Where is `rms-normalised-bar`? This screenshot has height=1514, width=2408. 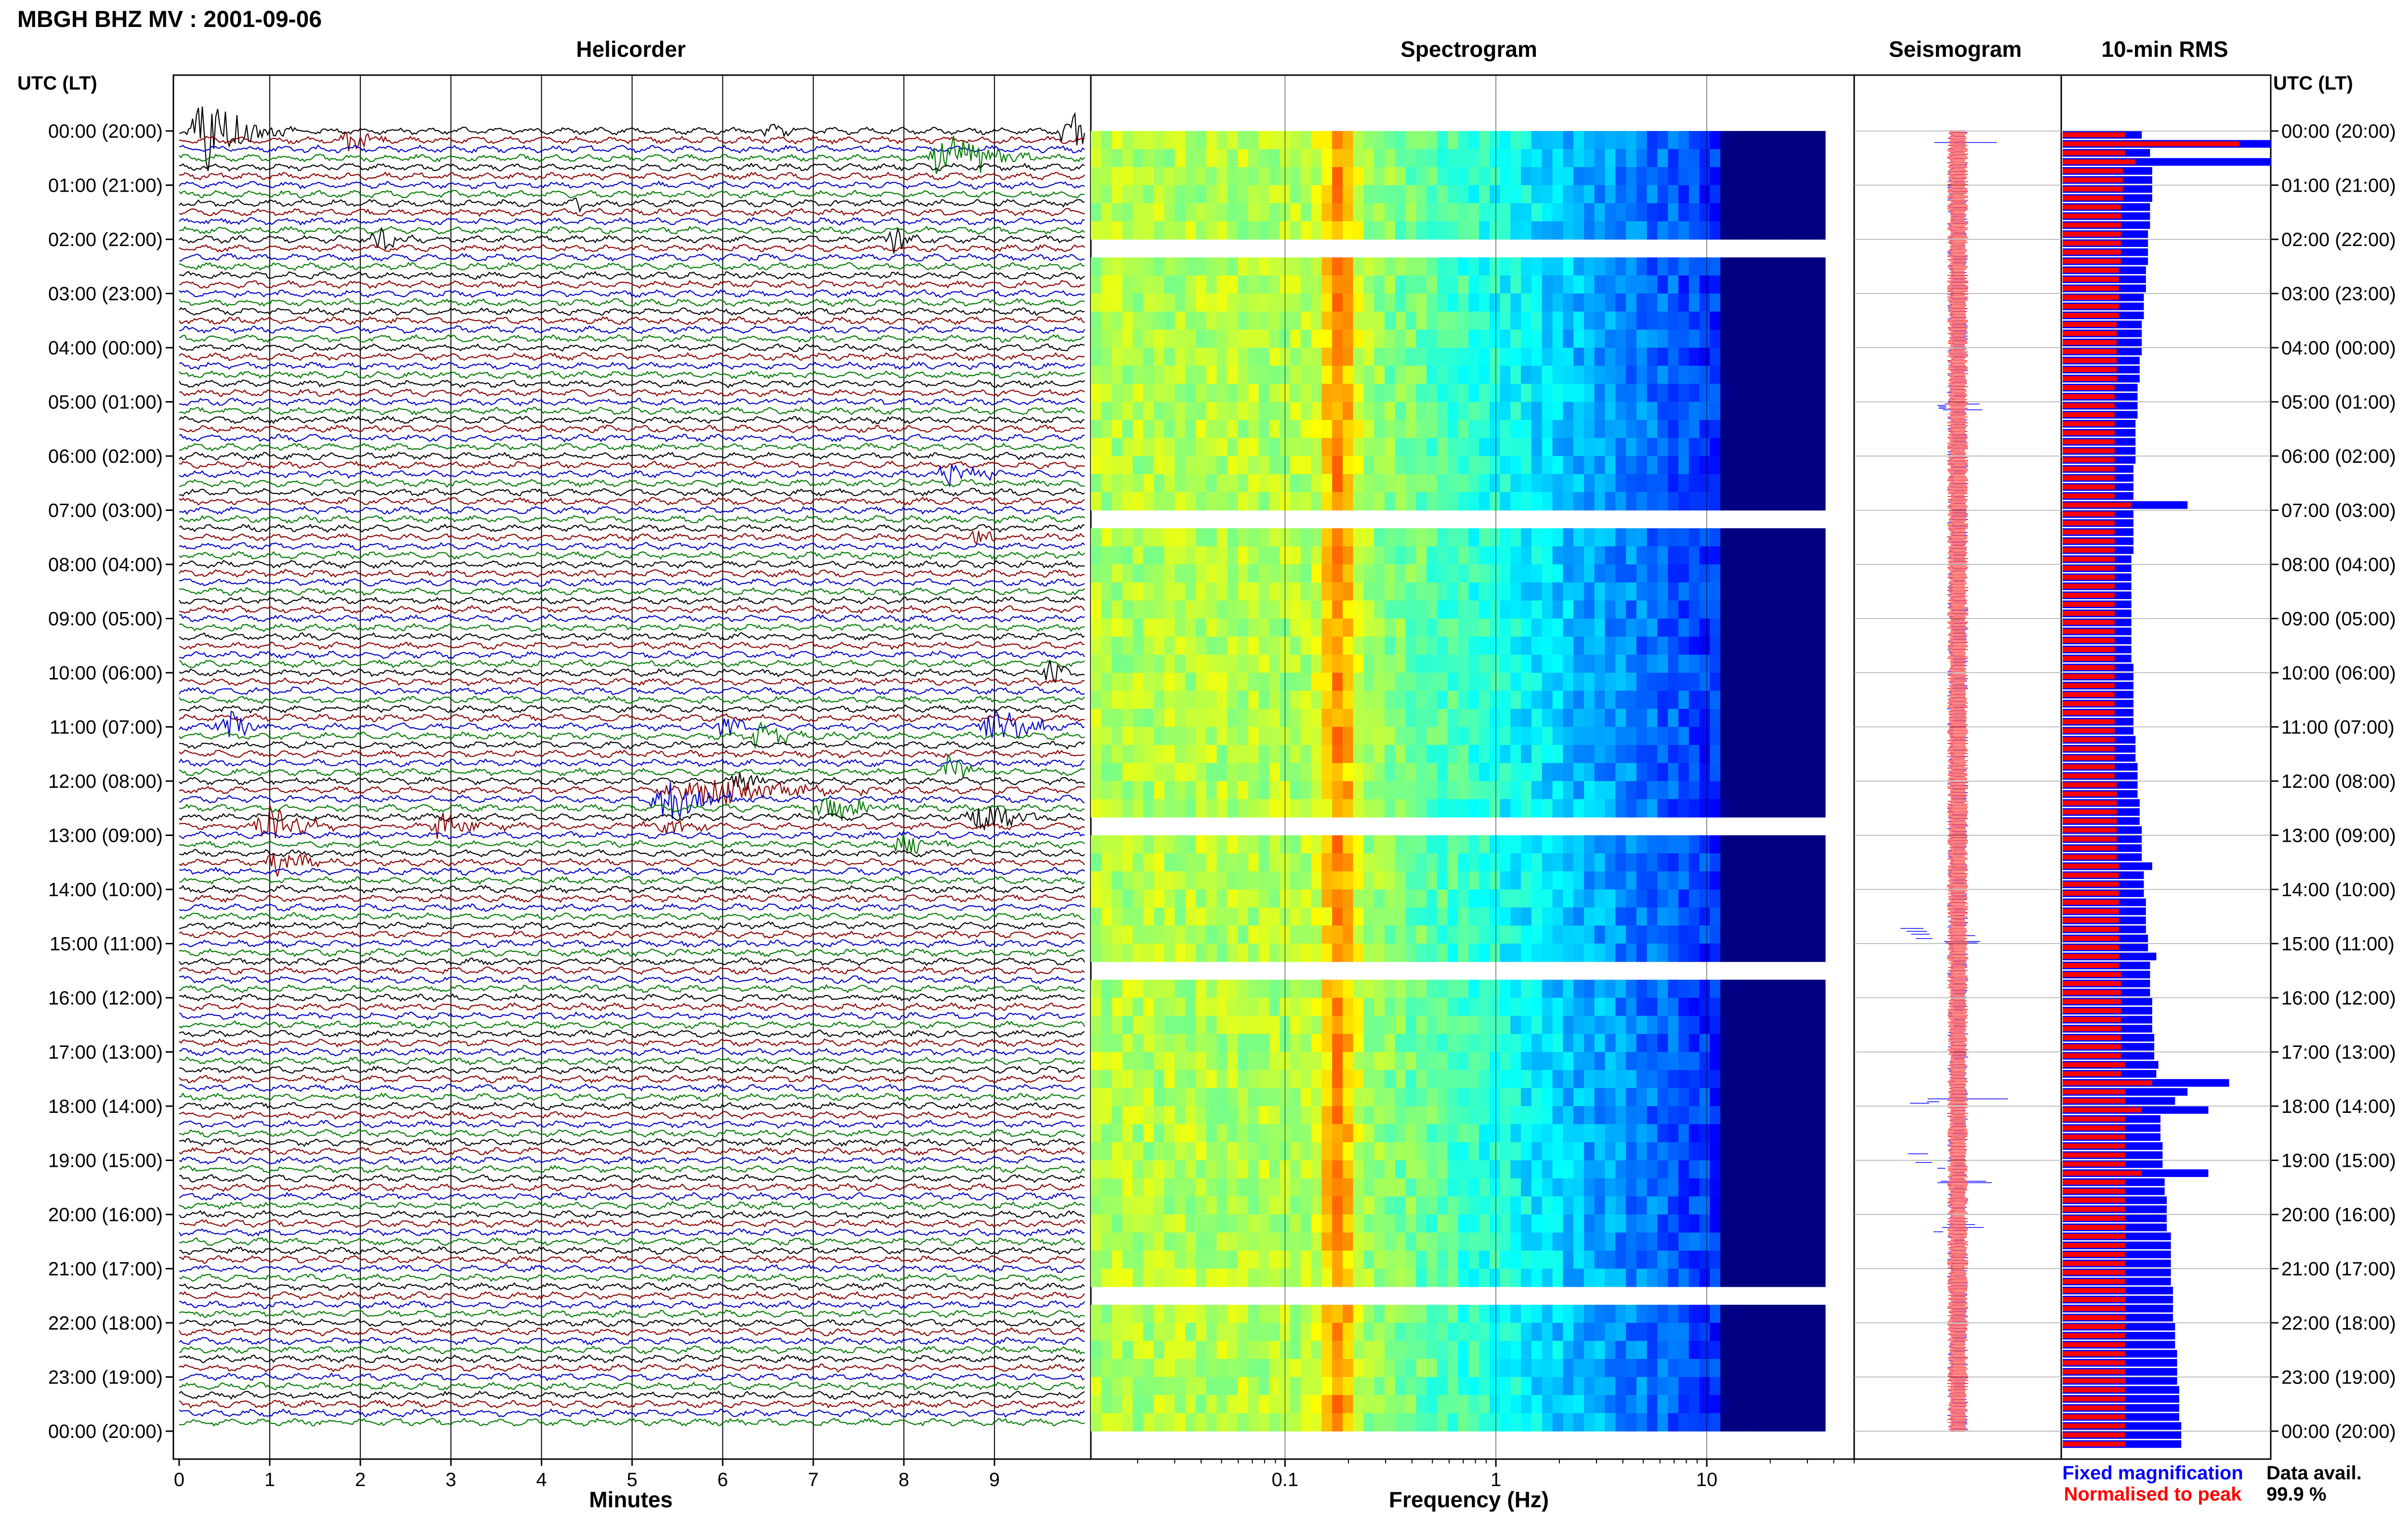 rms-normalised-bar is located at coordinates (2089, 441).